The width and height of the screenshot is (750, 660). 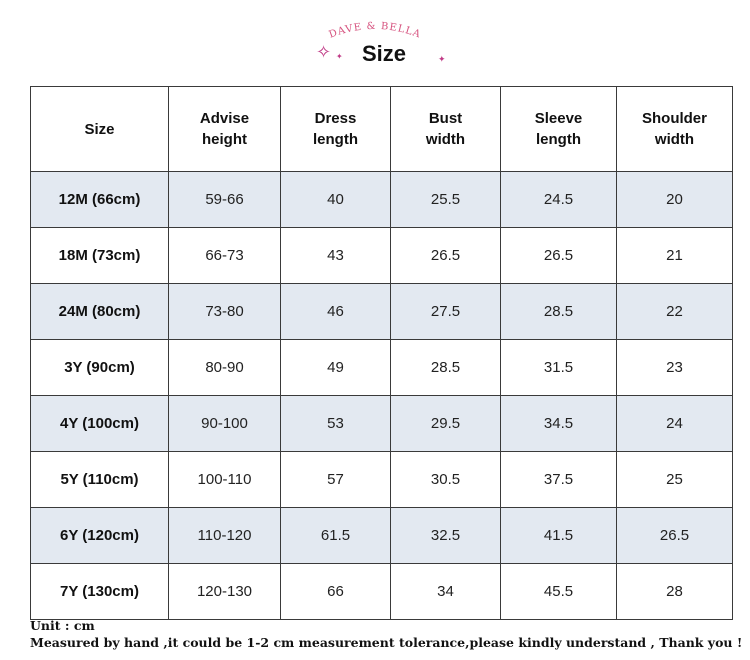 I want to click on bust-width-cell: 28.5, so click(x=445, y=367).